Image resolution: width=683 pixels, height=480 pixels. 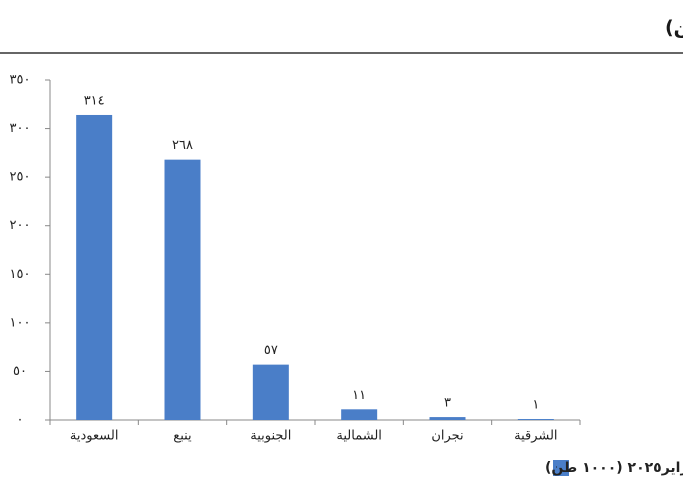 I want to click on y-tick-label: ٢٥٠, so click(x=20, y=177).